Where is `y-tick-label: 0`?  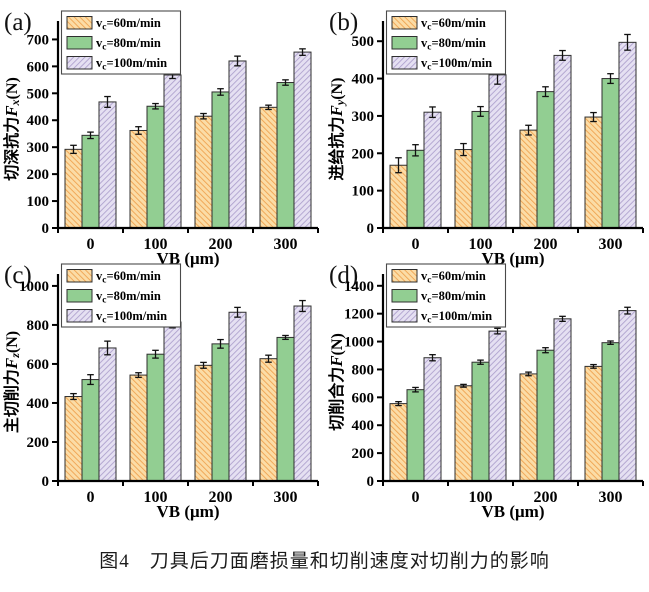
y-tick-label: 0 is located at coordinates (46, 229).